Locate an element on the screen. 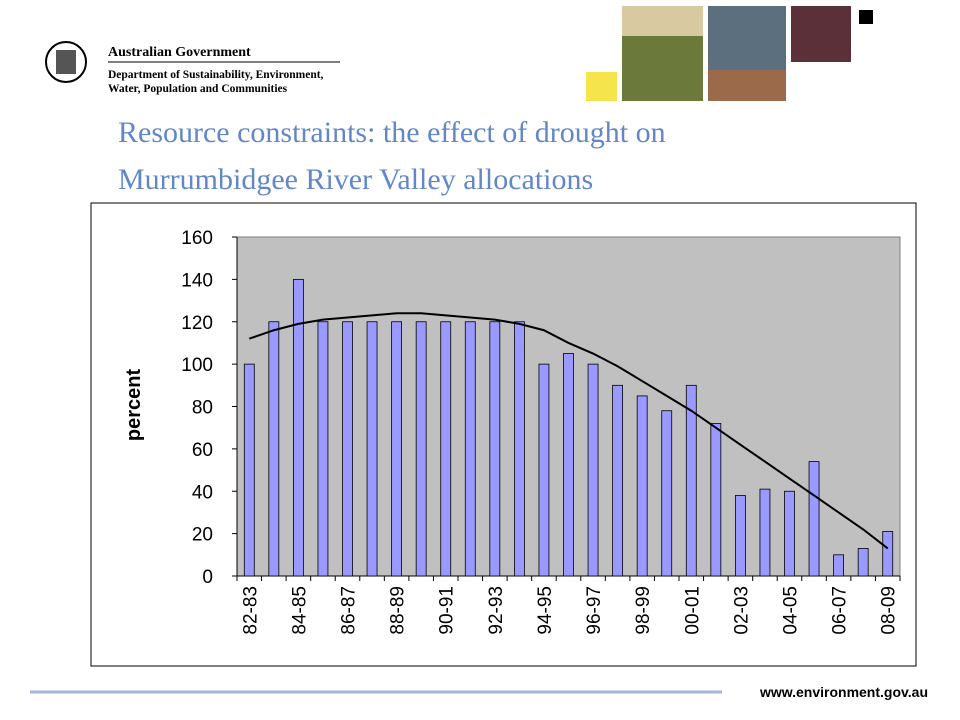  crest is located at coordinates (66, 62).